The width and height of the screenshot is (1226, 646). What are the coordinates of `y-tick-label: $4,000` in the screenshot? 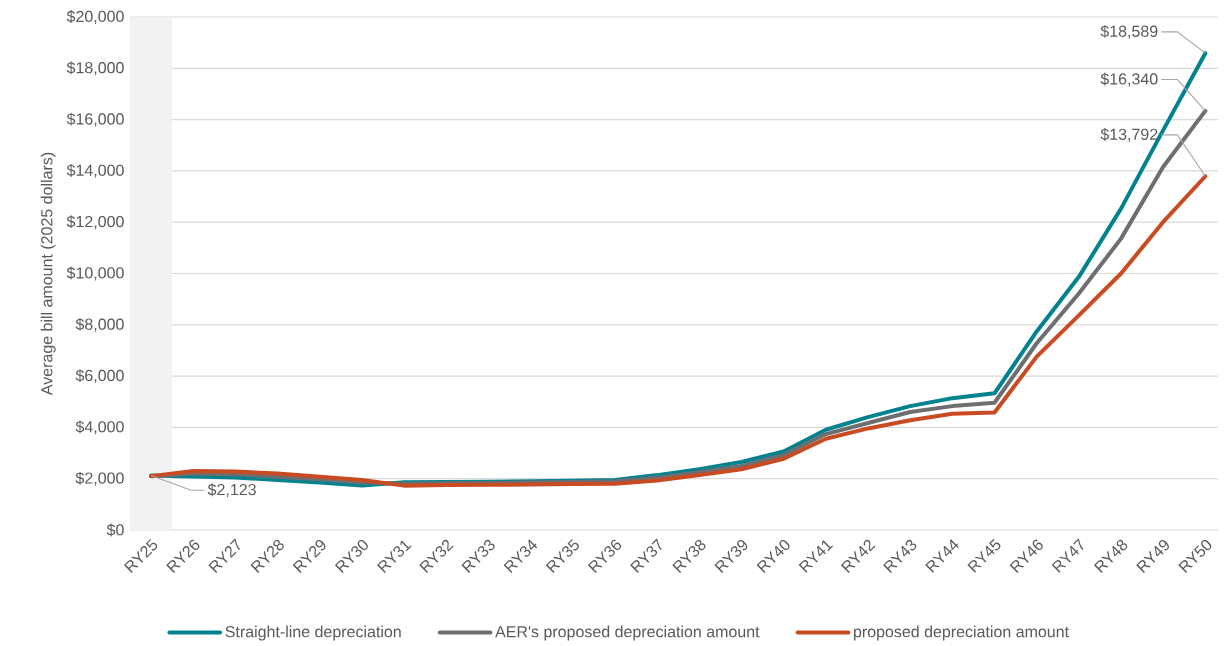 It's located at (99, 427).